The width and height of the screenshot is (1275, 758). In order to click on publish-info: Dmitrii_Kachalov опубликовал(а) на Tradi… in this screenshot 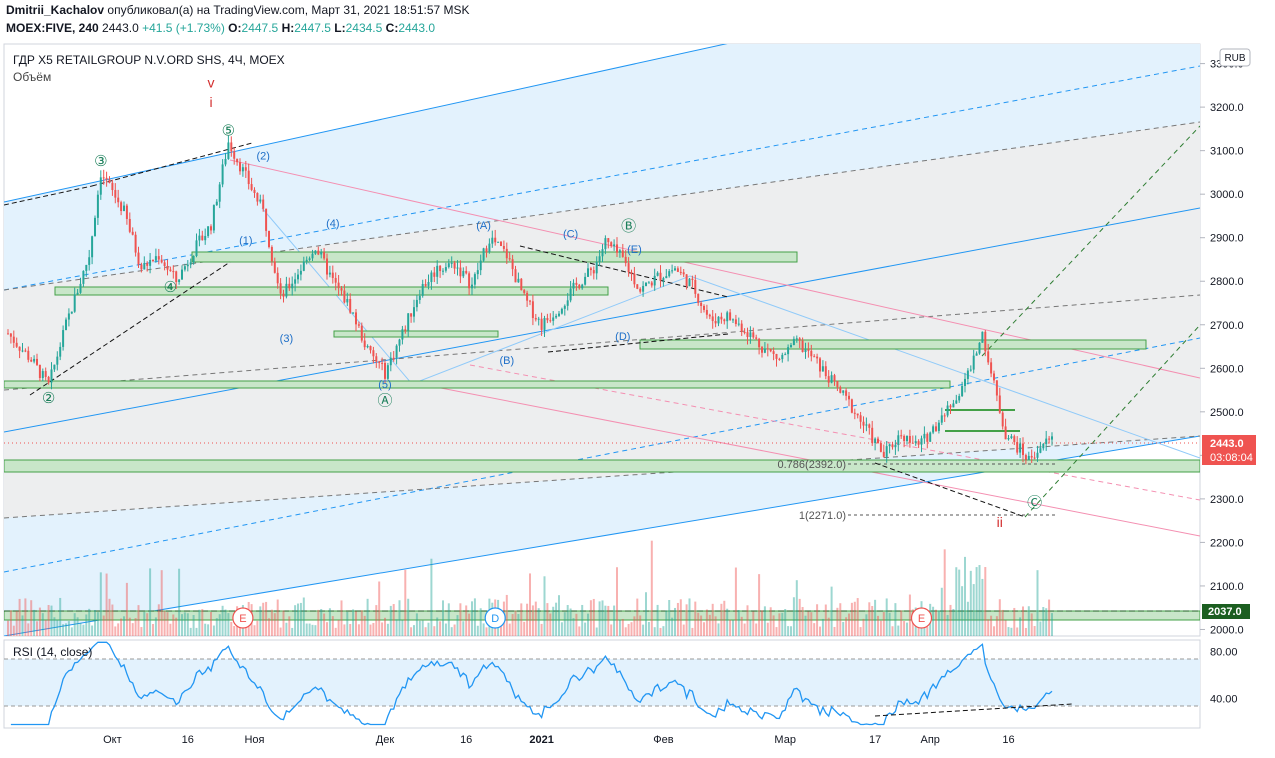, I will do `click(238, 10)`.